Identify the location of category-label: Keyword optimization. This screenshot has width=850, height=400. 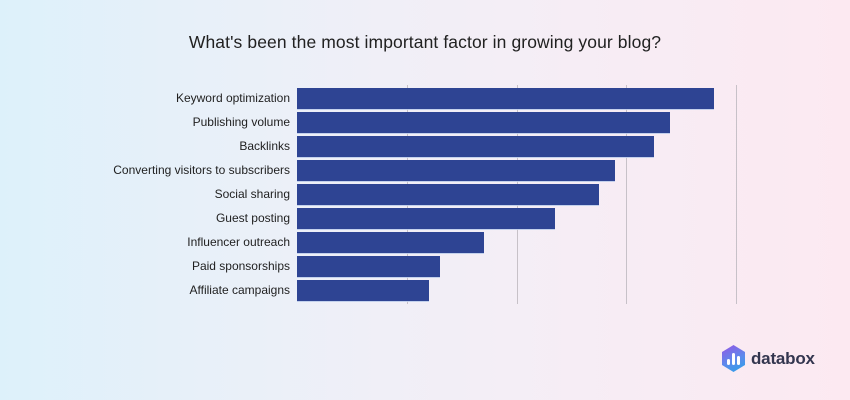
(232, 98).